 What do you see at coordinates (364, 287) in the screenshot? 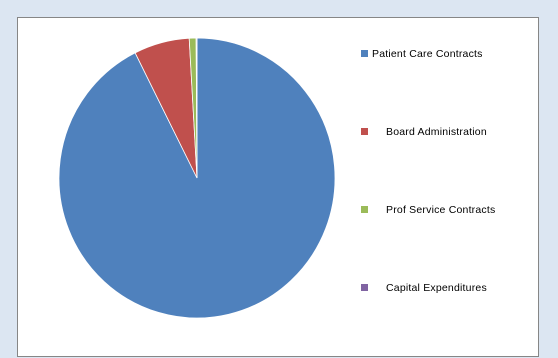
I see `legend-swatch-capital-expenditures` at bounding box center [364, 287].